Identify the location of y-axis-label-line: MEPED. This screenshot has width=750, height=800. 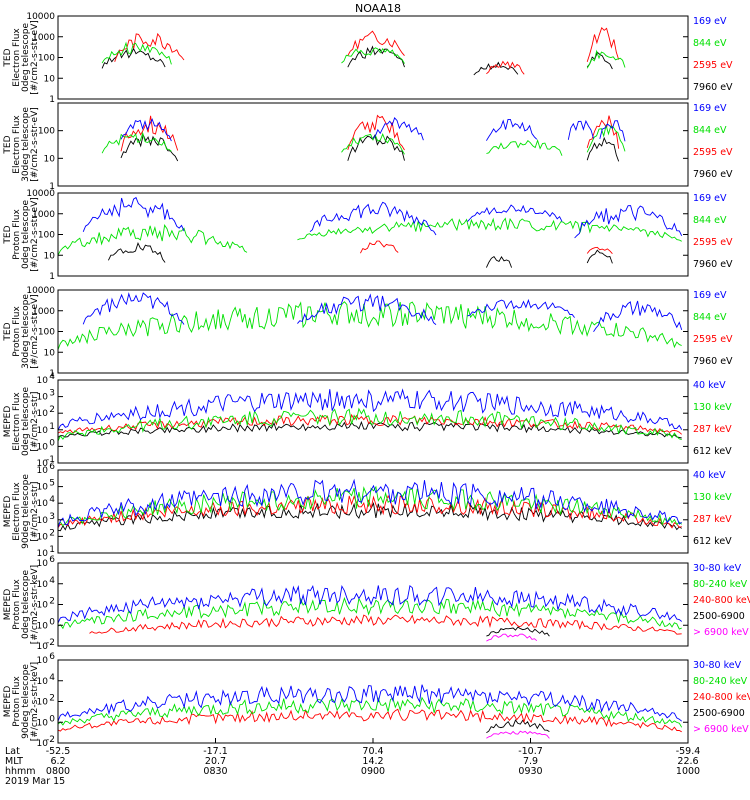
(8, 702).